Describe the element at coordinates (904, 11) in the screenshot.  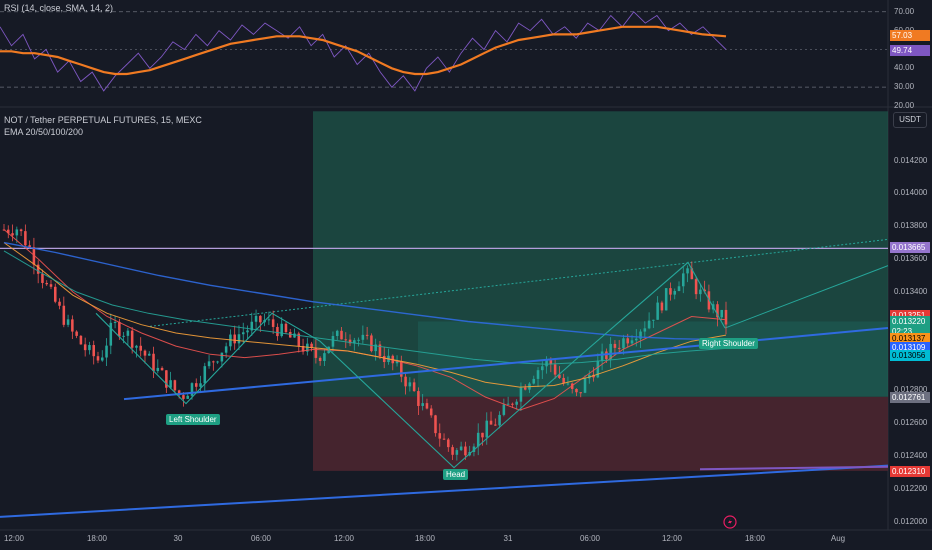
I see `rsi-tick-label: 70.00` at that location.